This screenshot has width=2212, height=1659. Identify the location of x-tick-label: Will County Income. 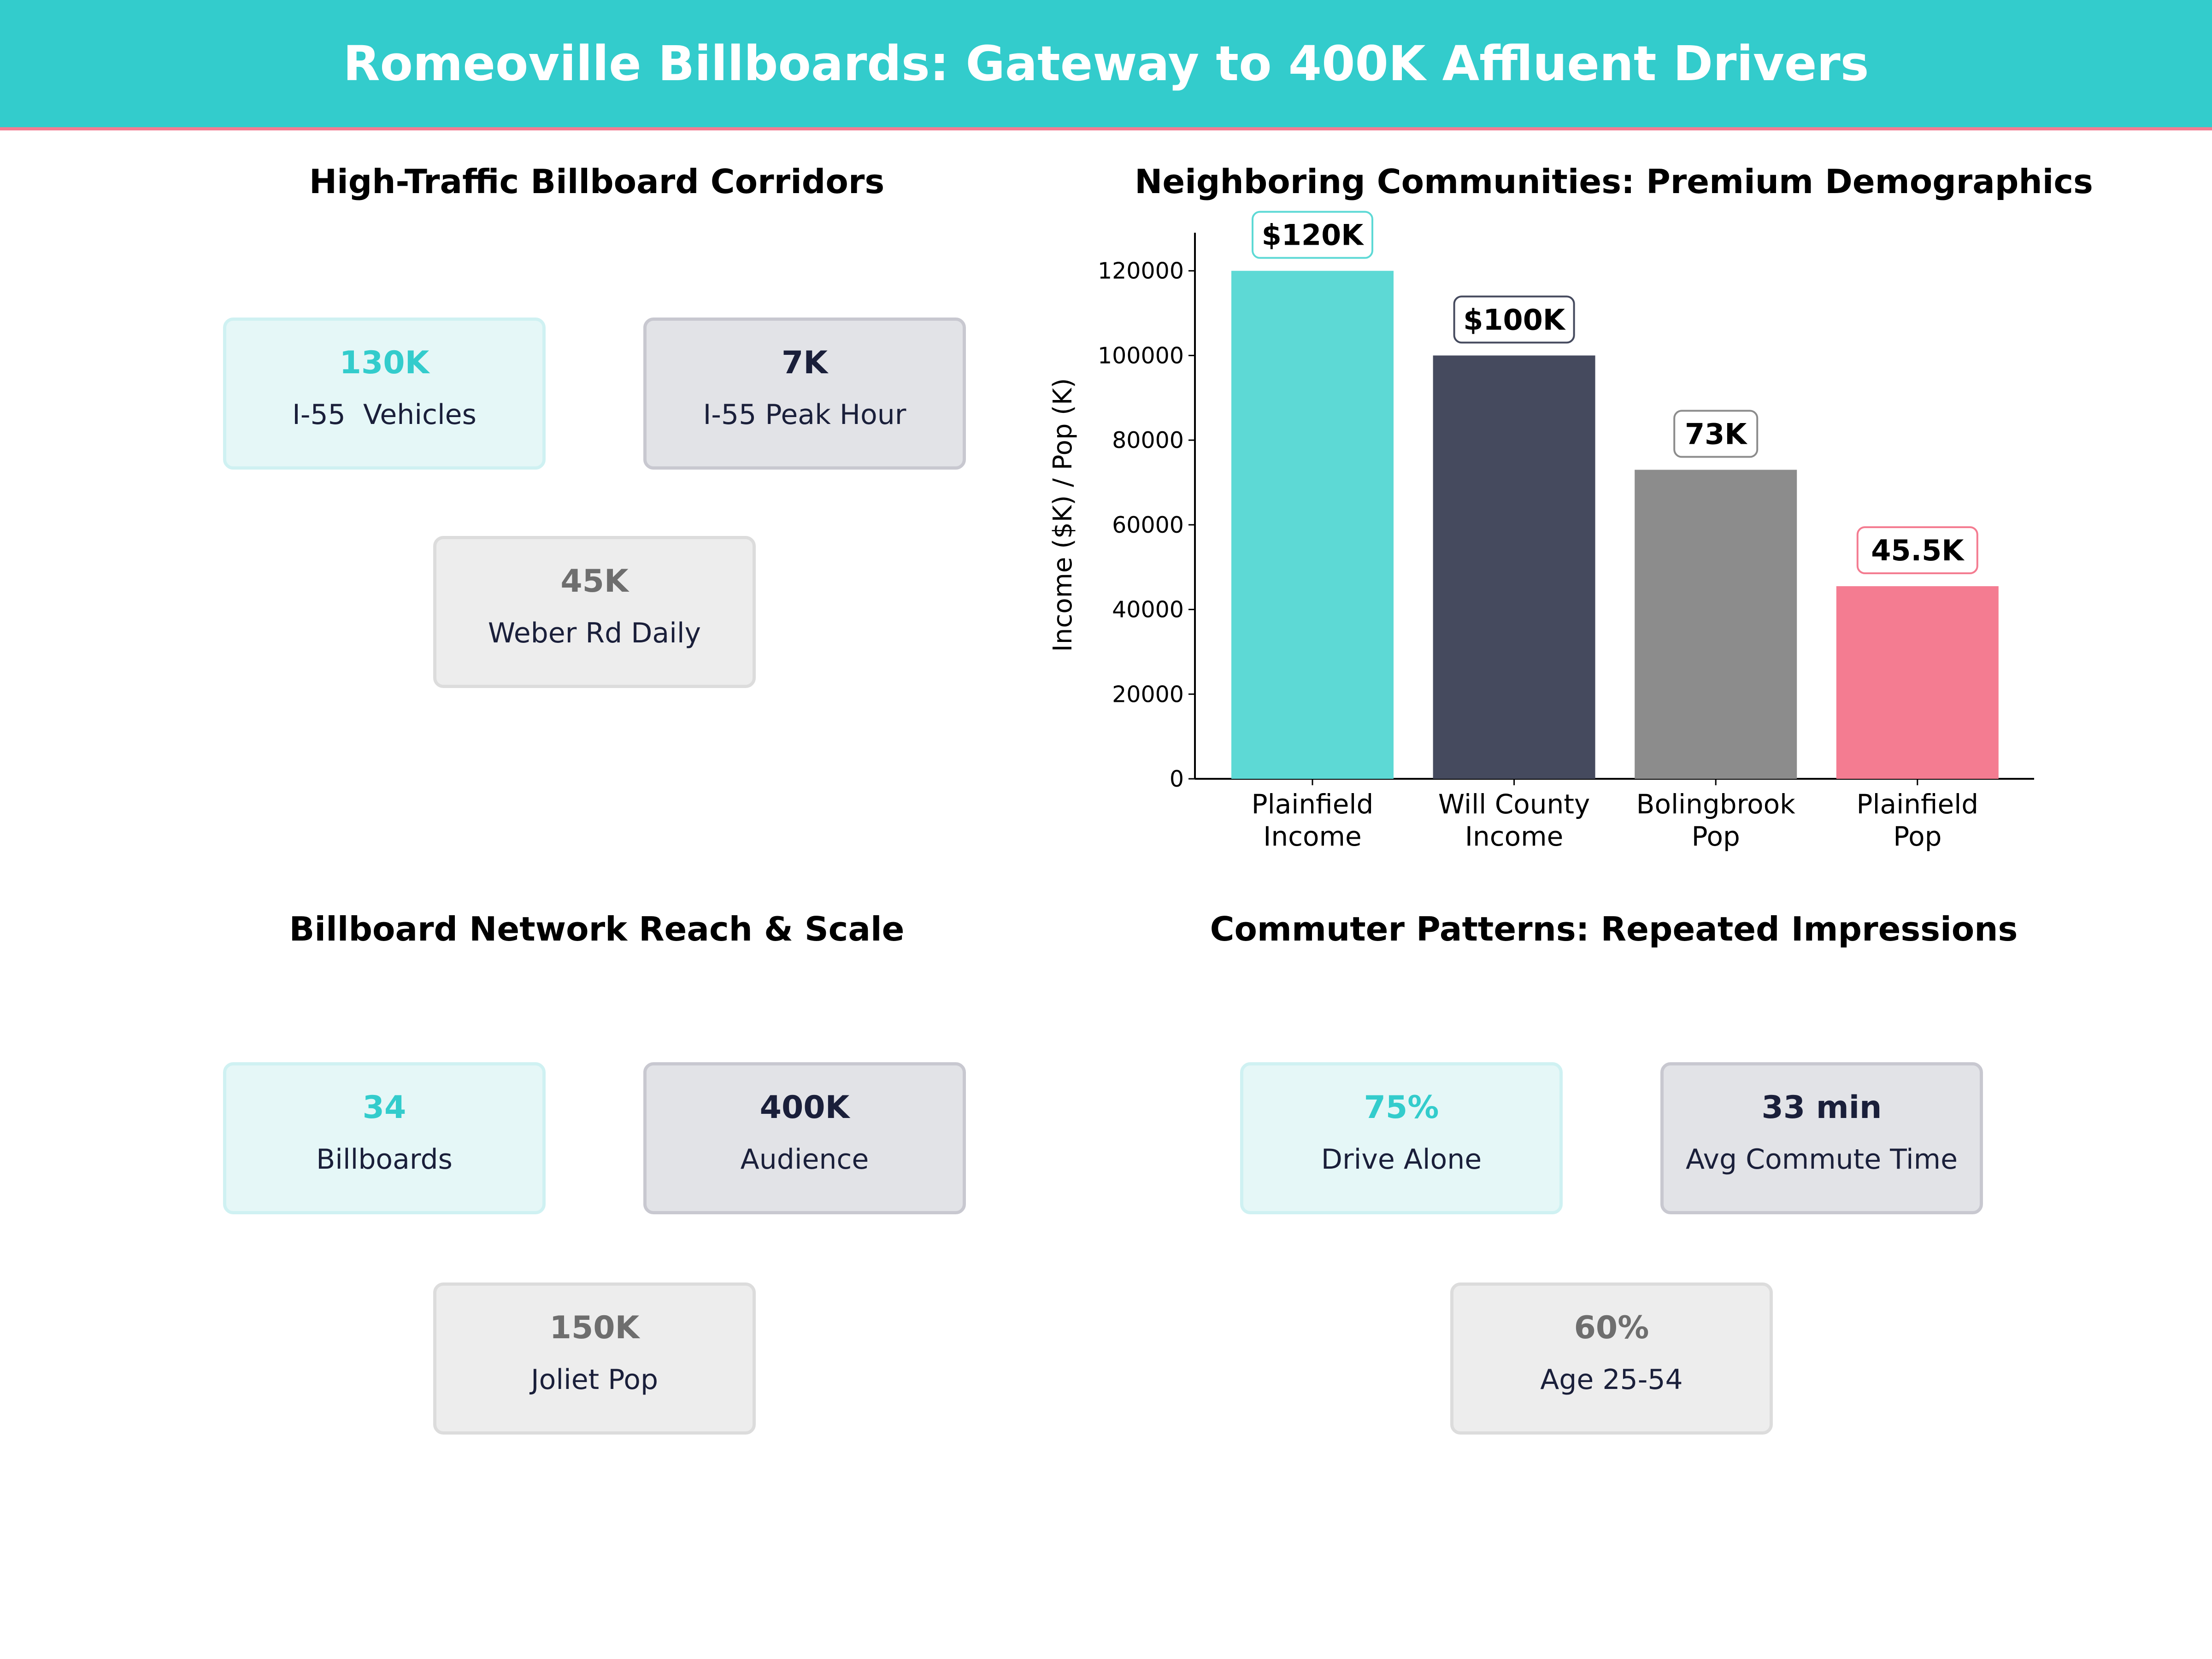
(1514, 820).